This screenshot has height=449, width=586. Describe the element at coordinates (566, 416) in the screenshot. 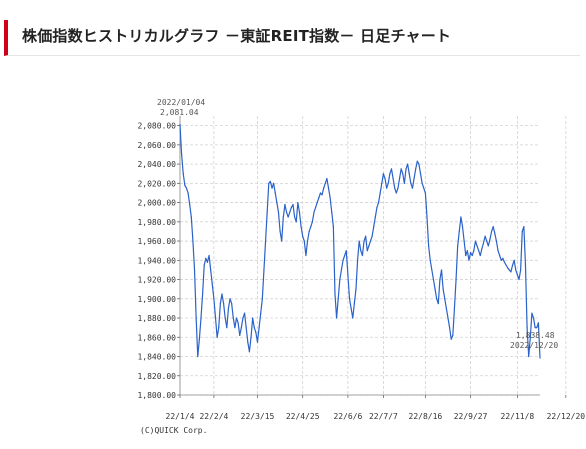

I see `x-tick-label: 22/12/20` at that location.